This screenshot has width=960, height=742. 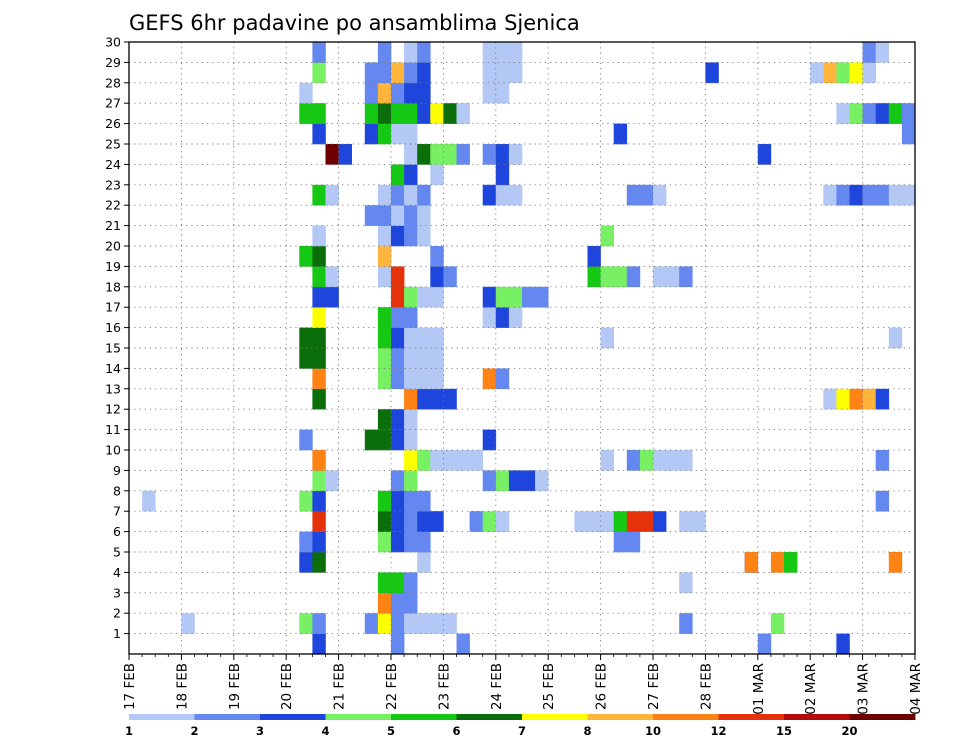 What do you see at coordinates (117, 490) in the screenshot?
I see `y-tick-label: 8` at bounding box center [117, 490].